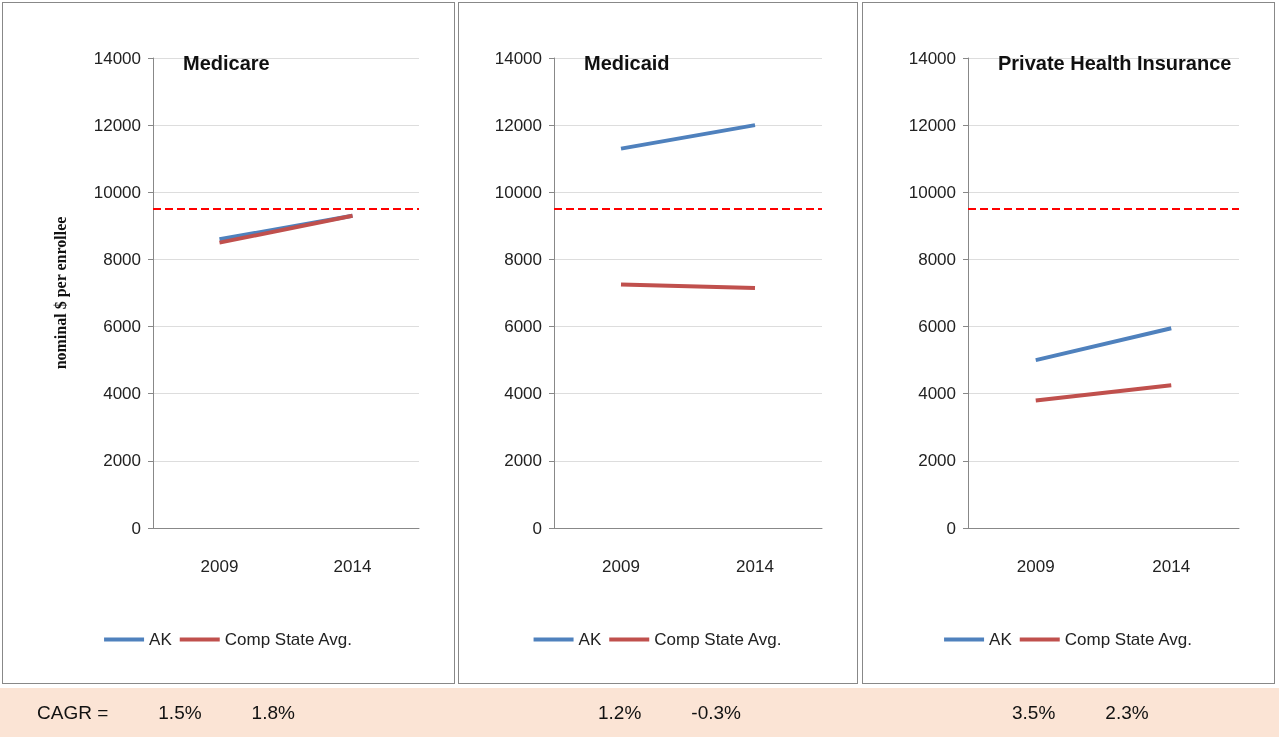 This screenshot has height=737, width=1279. Describe the element at coordinates (620, 712) in the screenshot. I see `text: 1.2%` at that location.